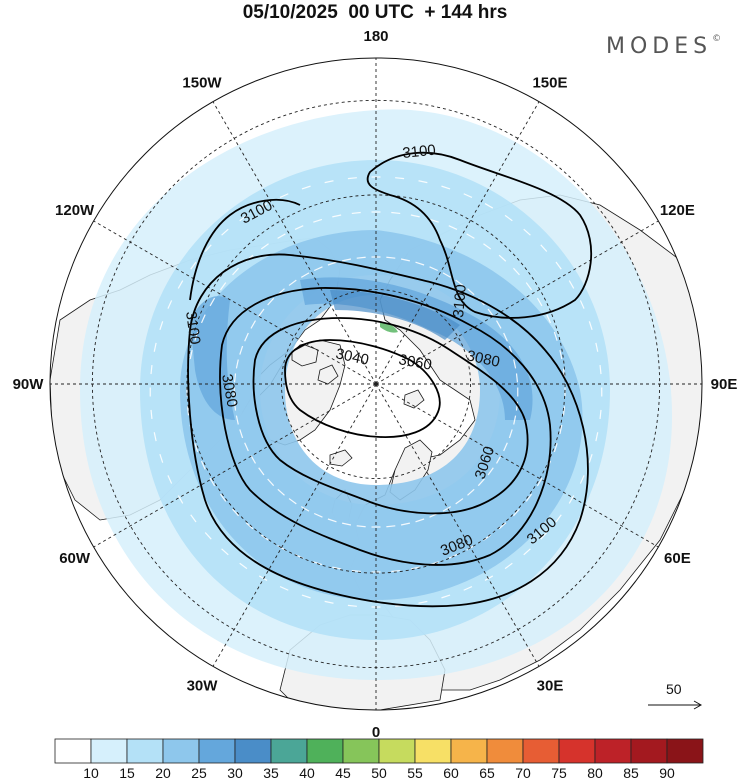 This screenshot has width=750, height=782. What do you see at coordinates (674, 689) in the screenshot?
I see `reference-vector-label: 50` at bounding box center [674, 689].